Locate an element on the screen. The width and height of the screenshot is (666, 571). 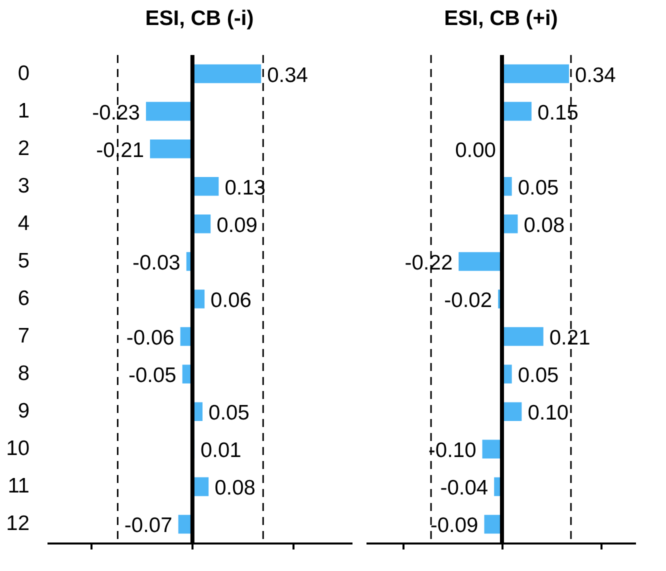
data-label: 0.01 is located at coordinates (221, 450).